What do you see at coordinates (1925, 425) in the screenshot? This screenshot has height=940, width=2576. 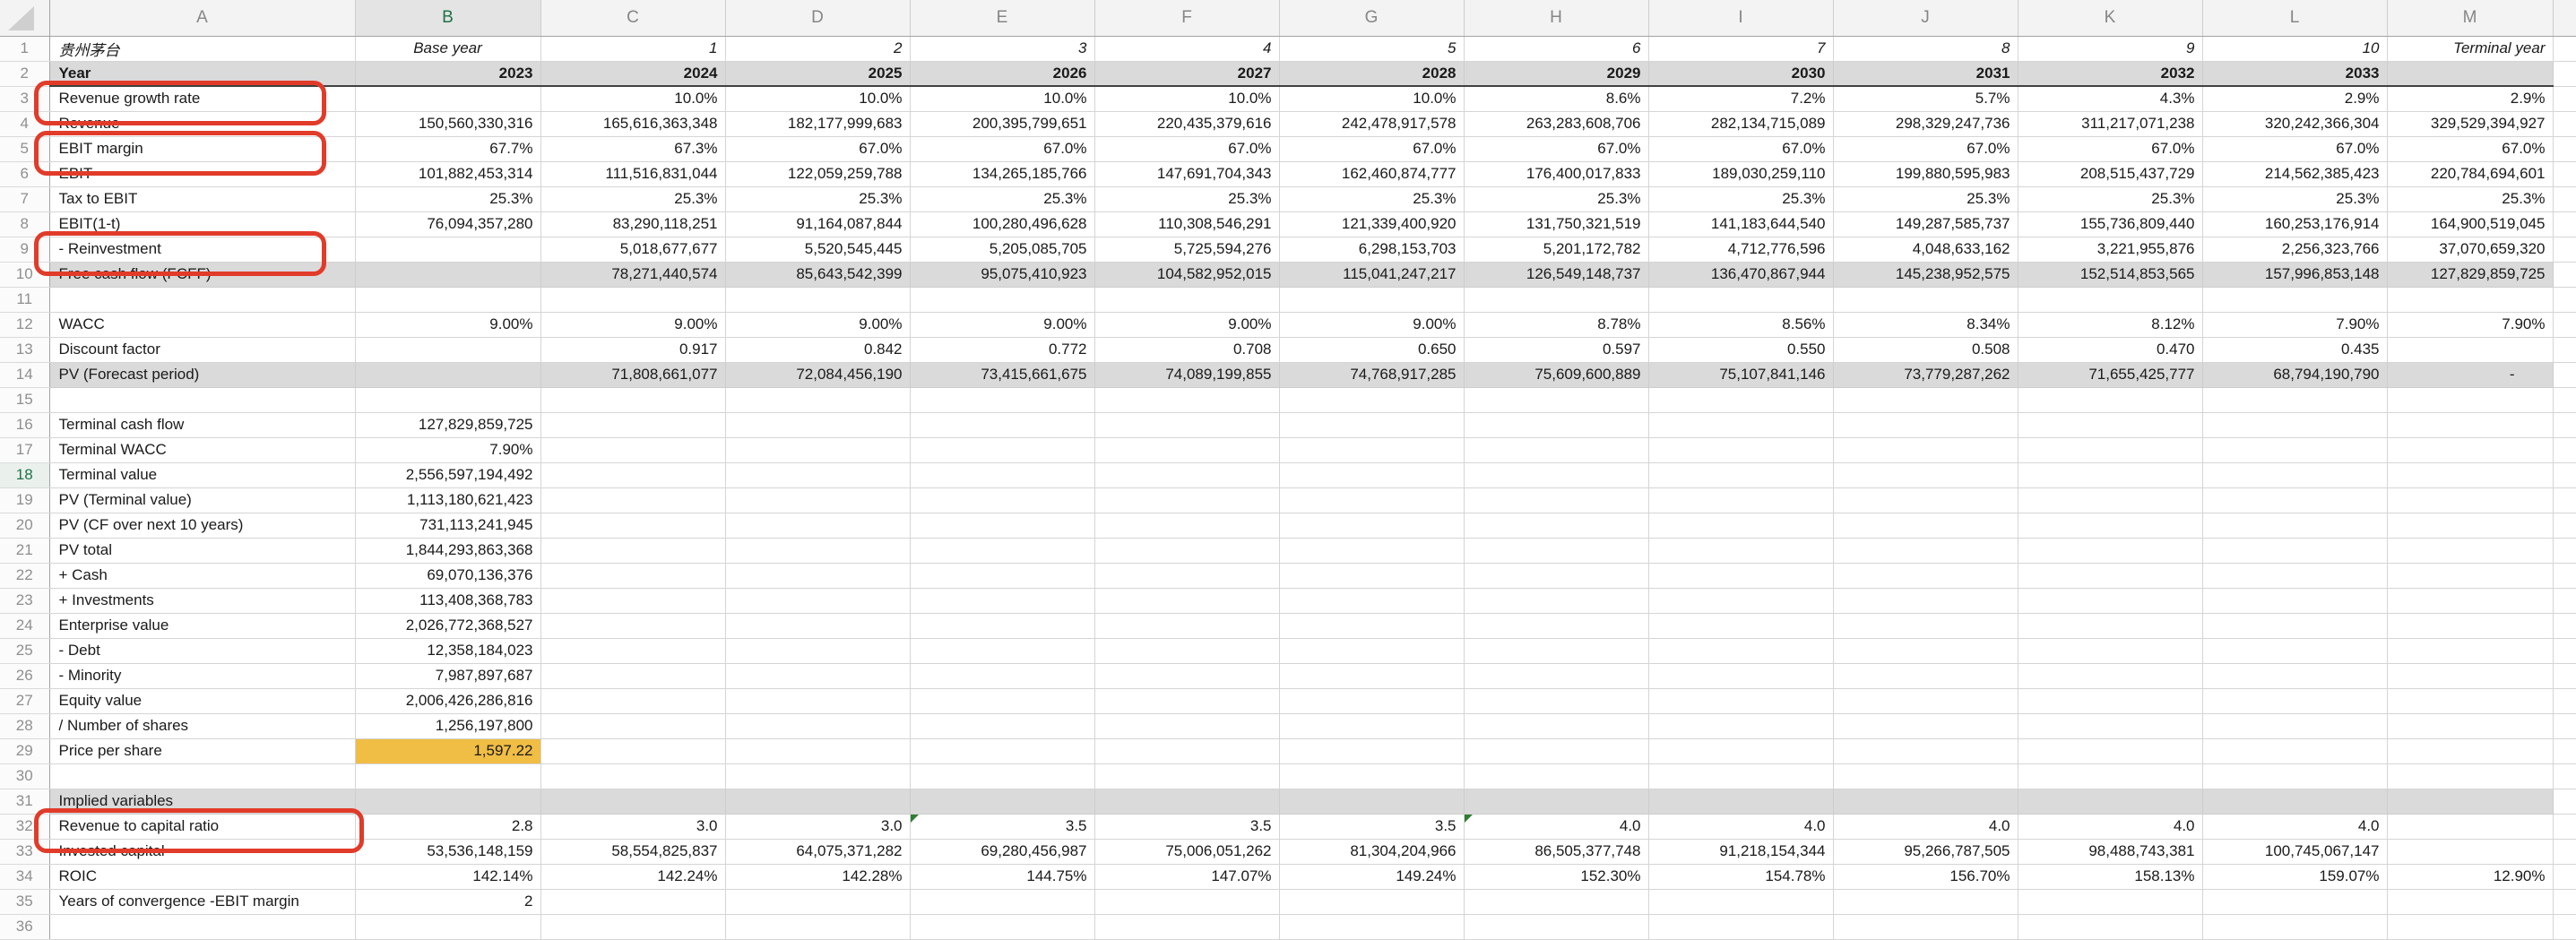 I see `cell-J16` at bounding box center [1925, 425].